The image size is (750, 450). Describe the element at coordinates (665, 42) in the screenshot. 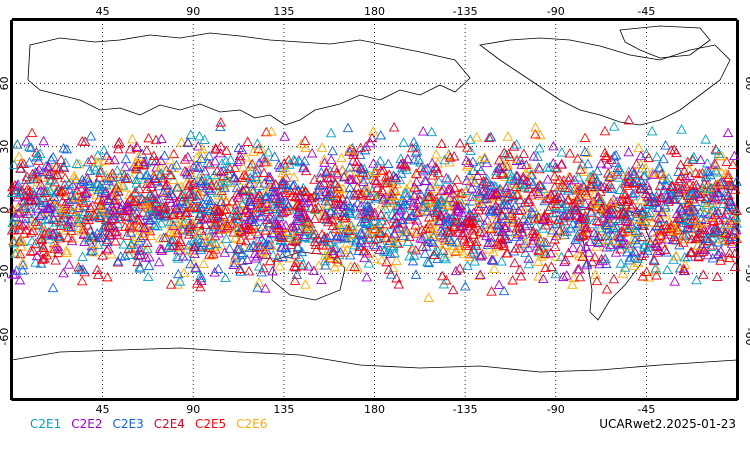

I see `greenland-coastline` at that location.